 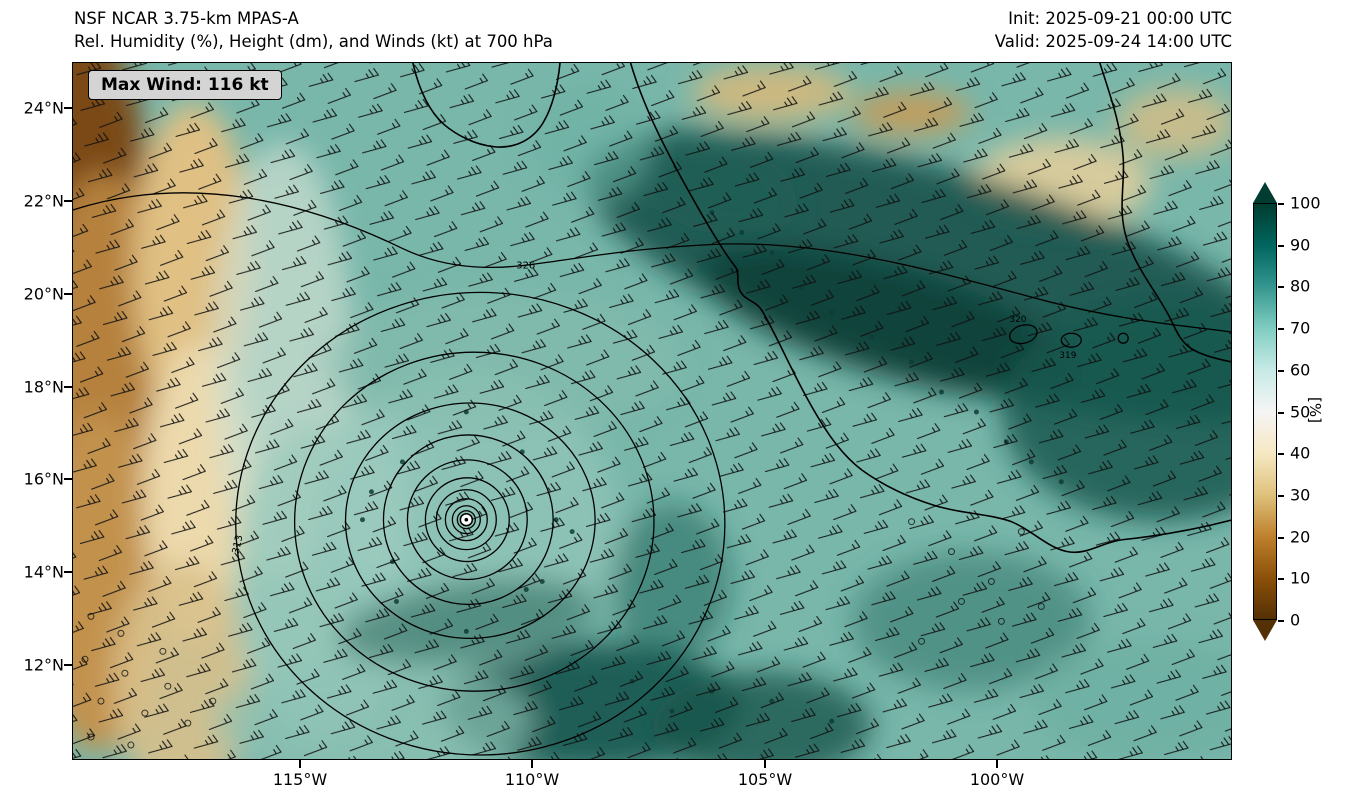 I want to click on contour-label: 313, so click(x=238, y=544).